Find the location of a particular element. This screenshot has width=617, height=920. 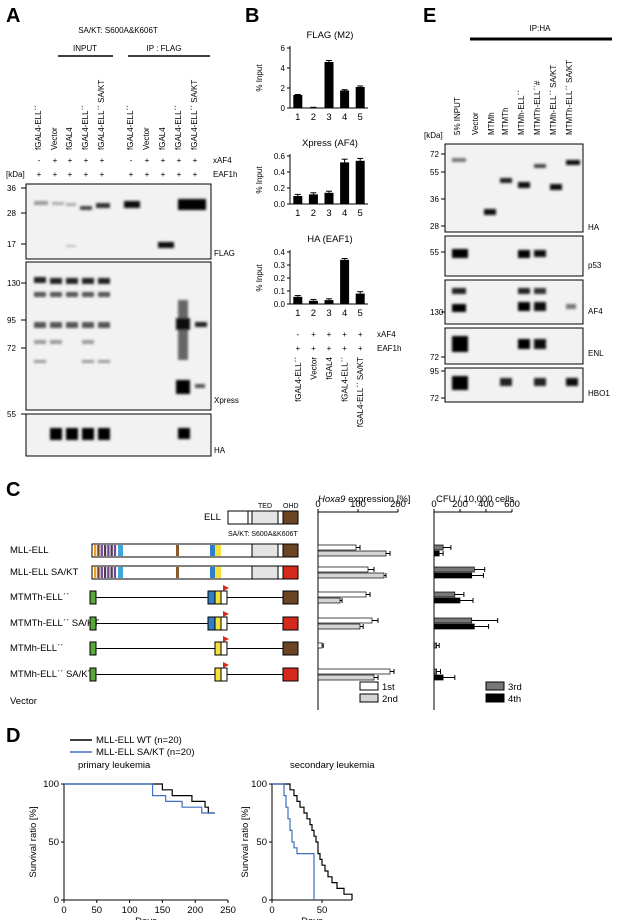

kda-marker: 72 is located at coordinates (434, 357).